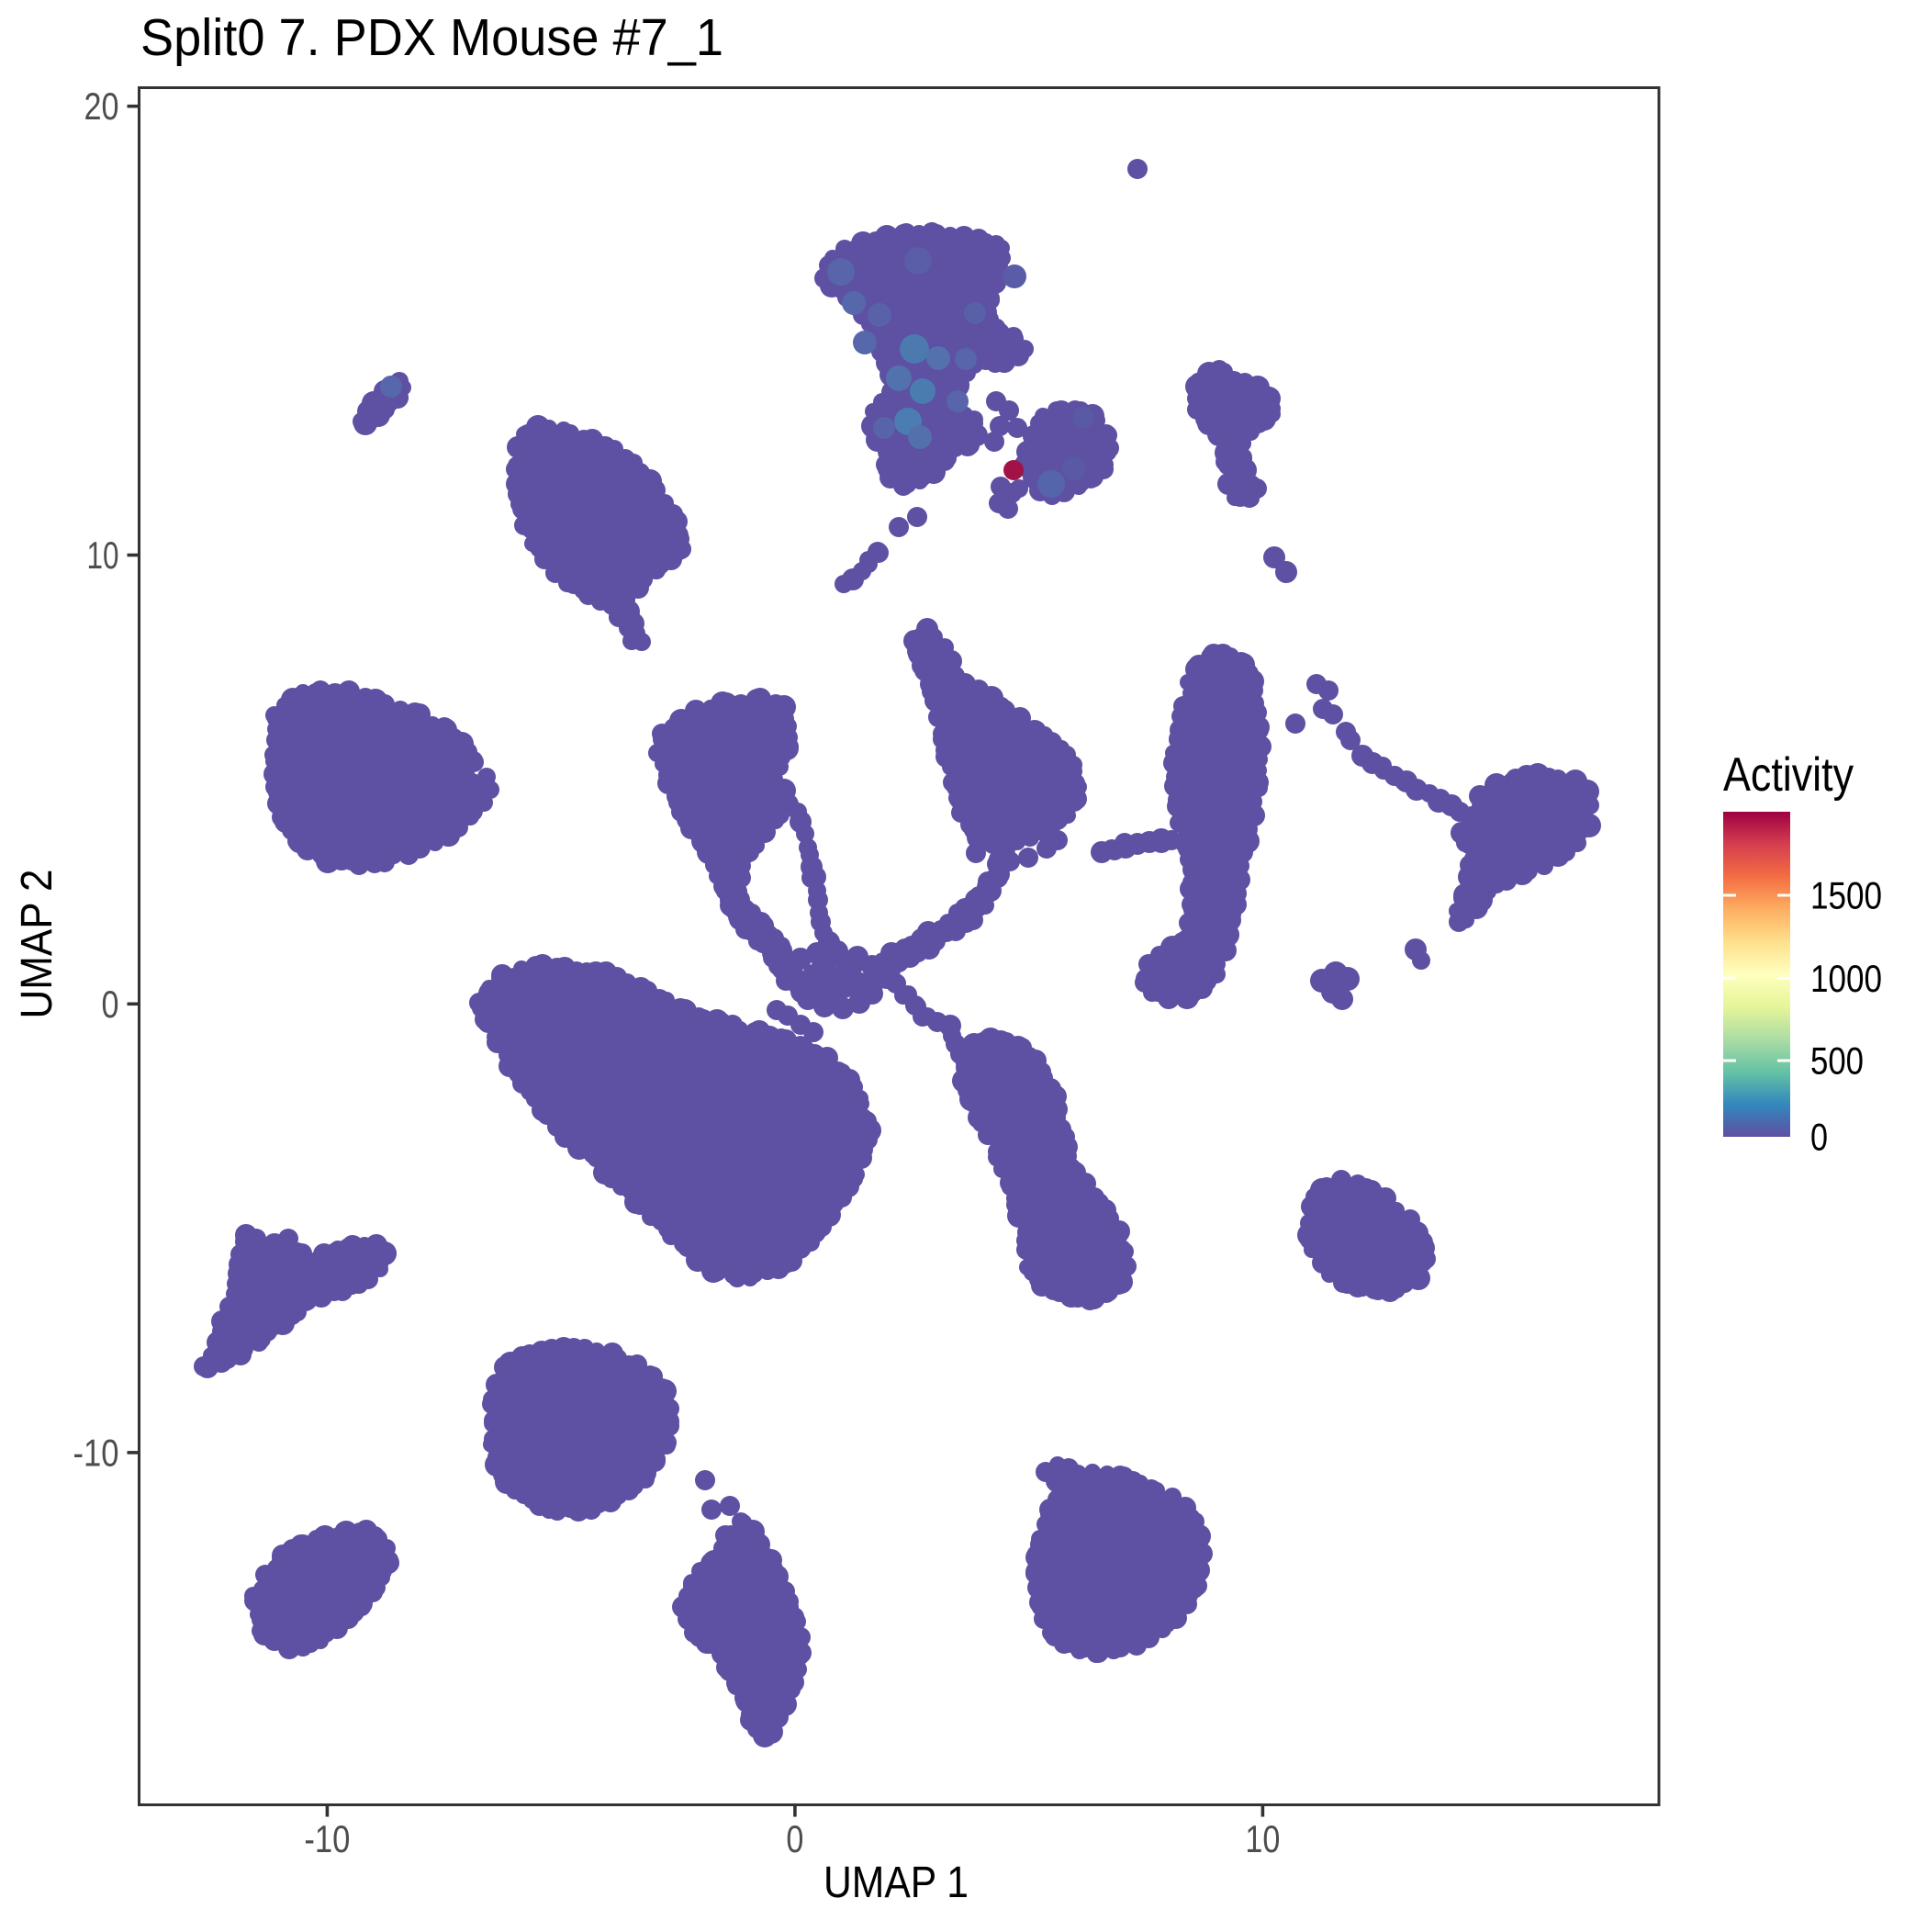 The width and height of the screenshot is (1927, 1932). What do you see at coordinates (1846, 895) in the screenshot?
I see `svg-text: 1500` at bounding box center [1846, 895].